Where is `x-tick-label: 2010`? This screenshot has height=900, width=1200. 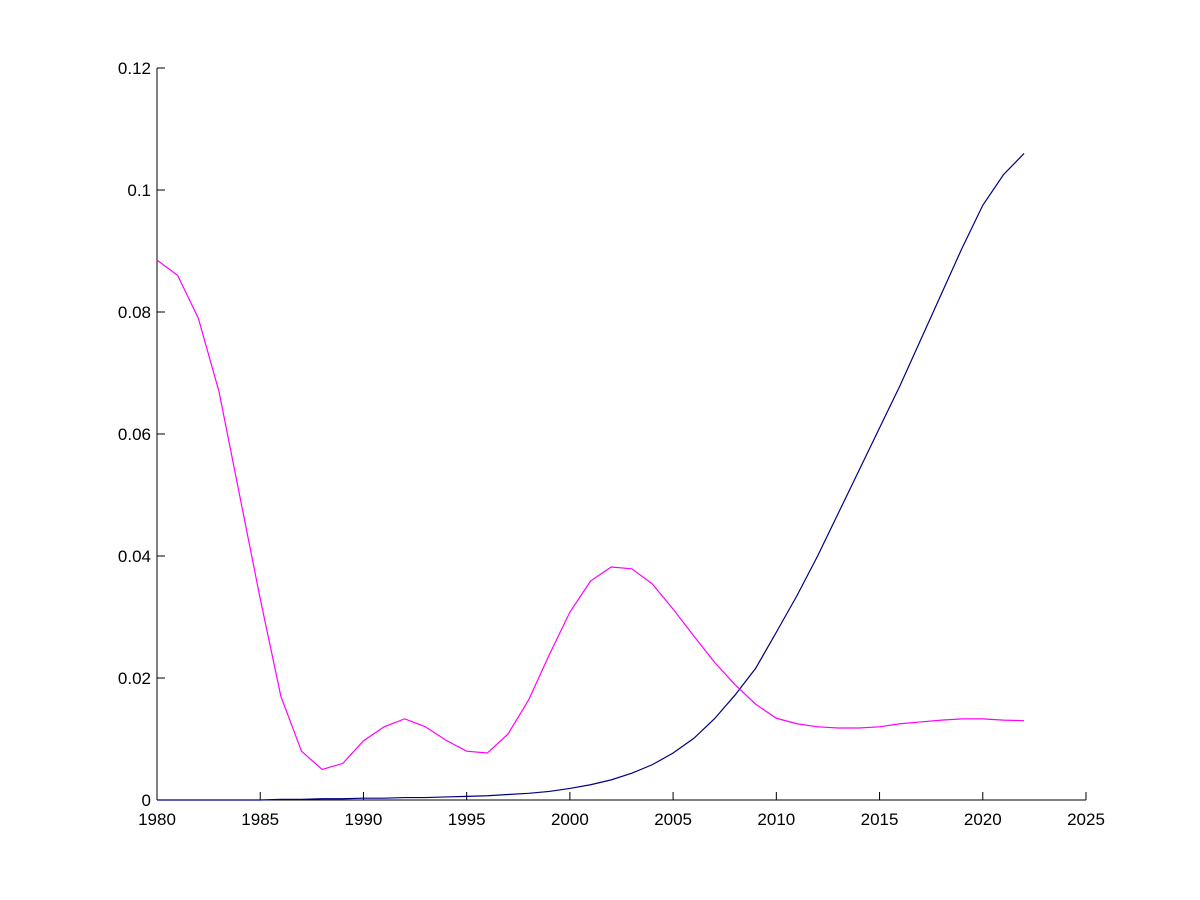
x-tick-label: 2010 is located at coordinates (776, 819).